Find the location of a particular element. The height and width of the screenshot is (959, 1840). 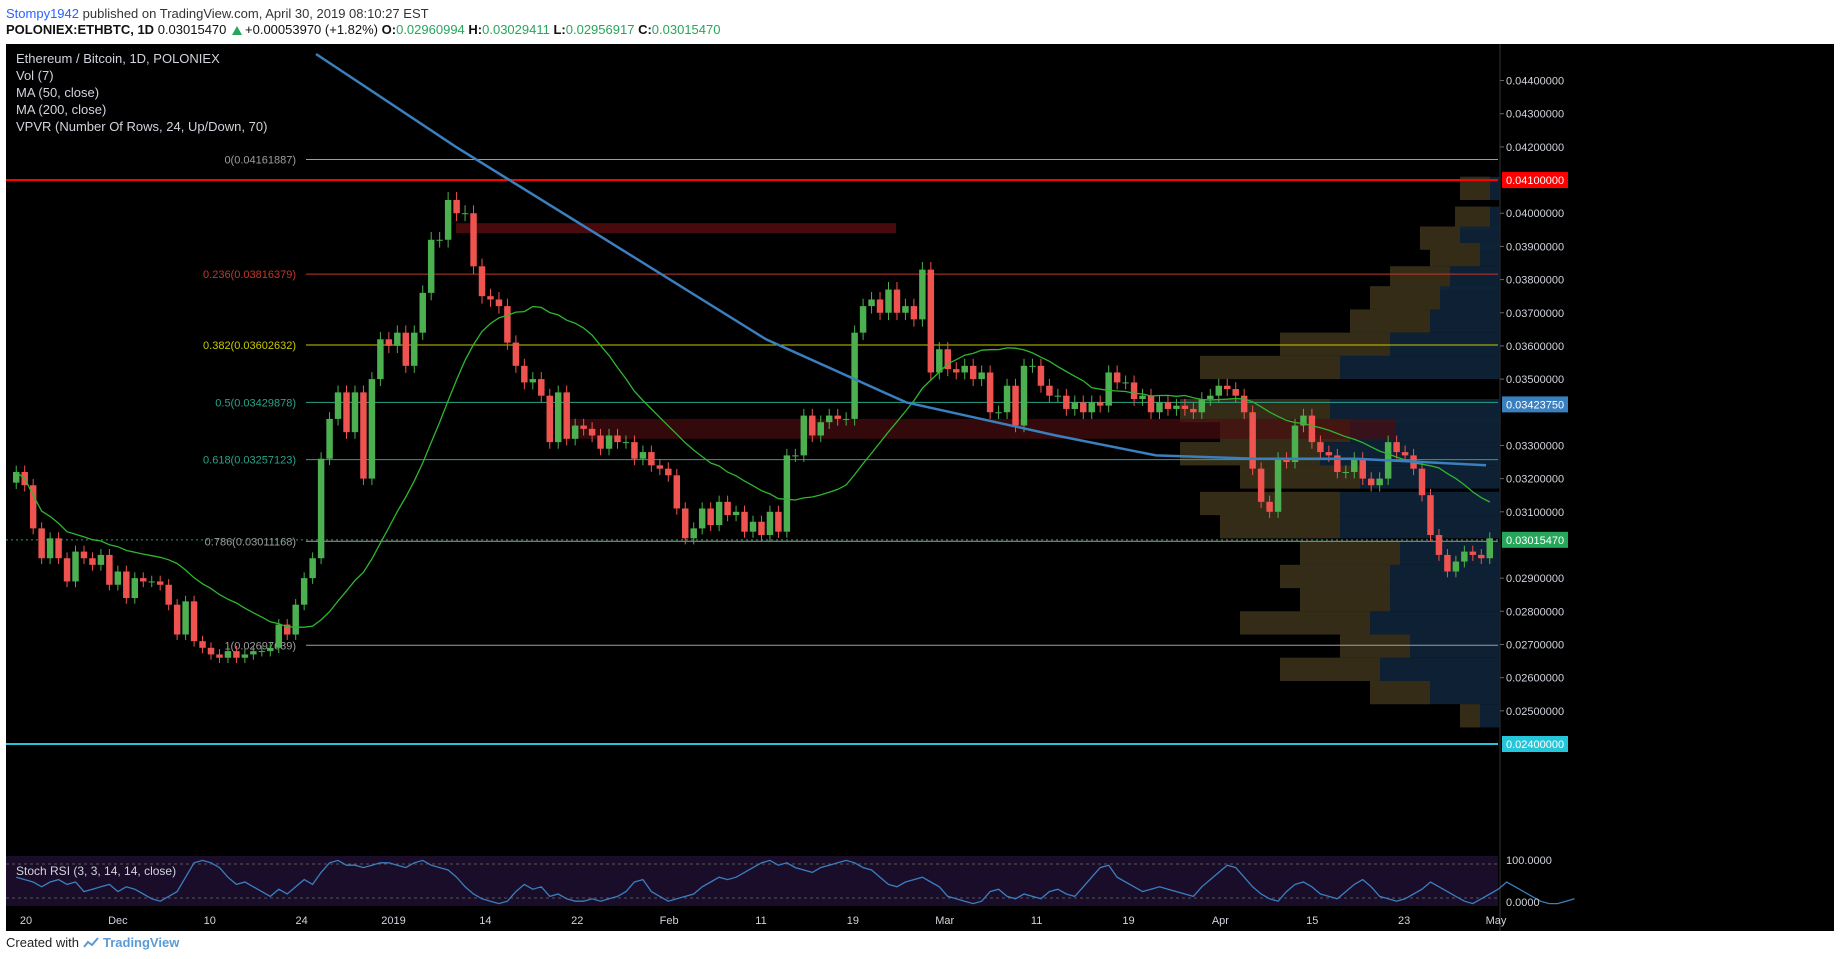

tradingview-brand: TradingView is located at coordinates (141, 942).